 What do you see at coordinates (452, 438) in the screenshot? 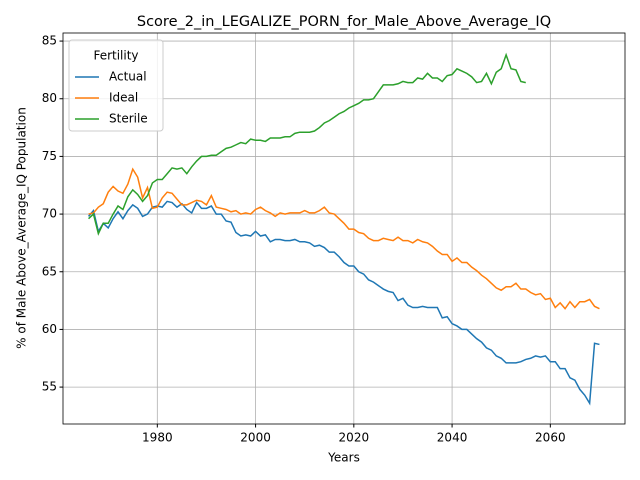
I see `x-tick-label: 2040` at bounding box center [452, 438].